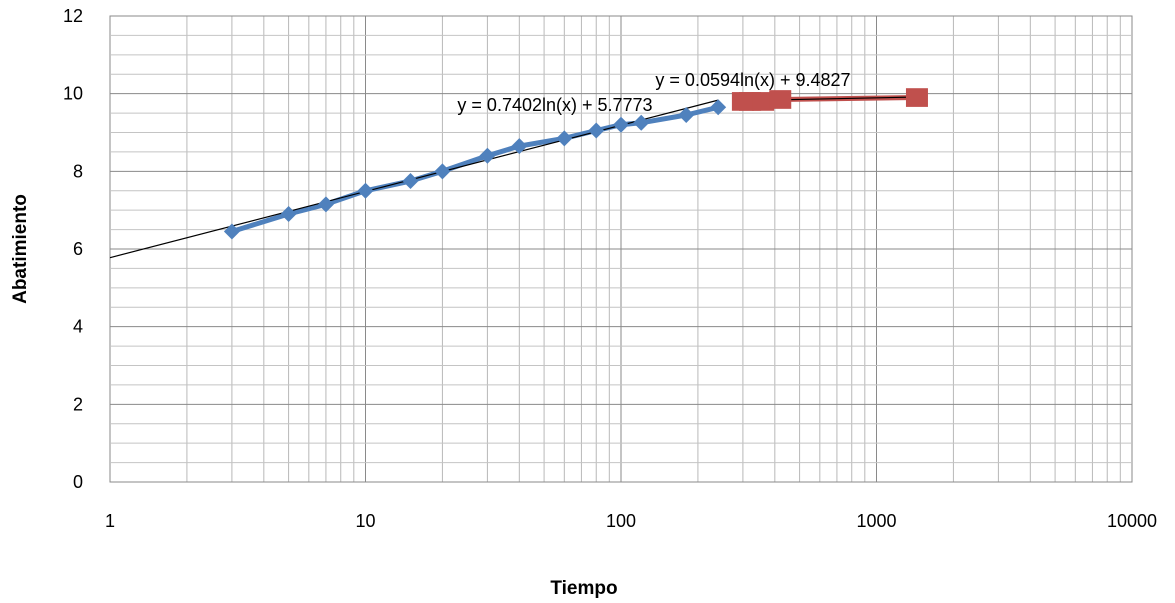  I want to click on trendline-equation-1: y = 0.7402ln(x) + 5.7773, so click(554, 105).